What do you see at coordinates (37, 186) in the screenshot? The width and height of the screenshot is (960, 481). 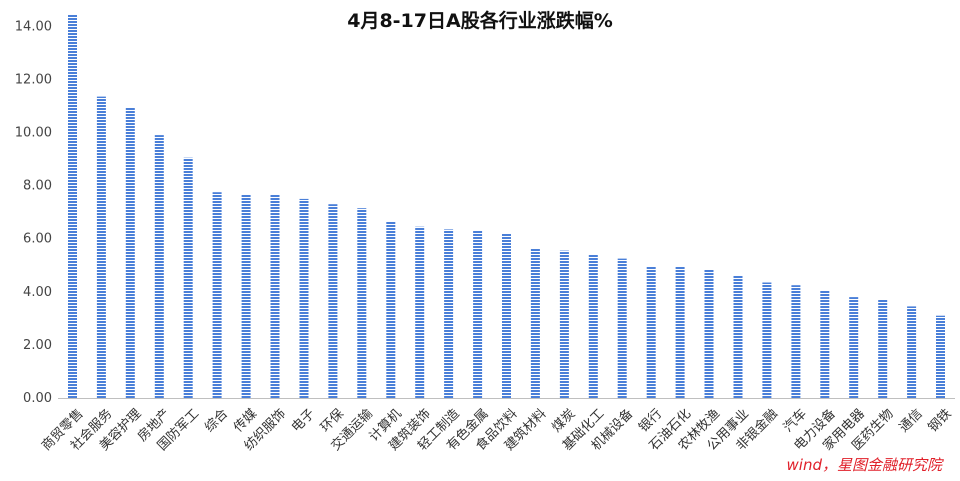 I see `y-tick-label: 8.00` at bounding box center [37, 186].